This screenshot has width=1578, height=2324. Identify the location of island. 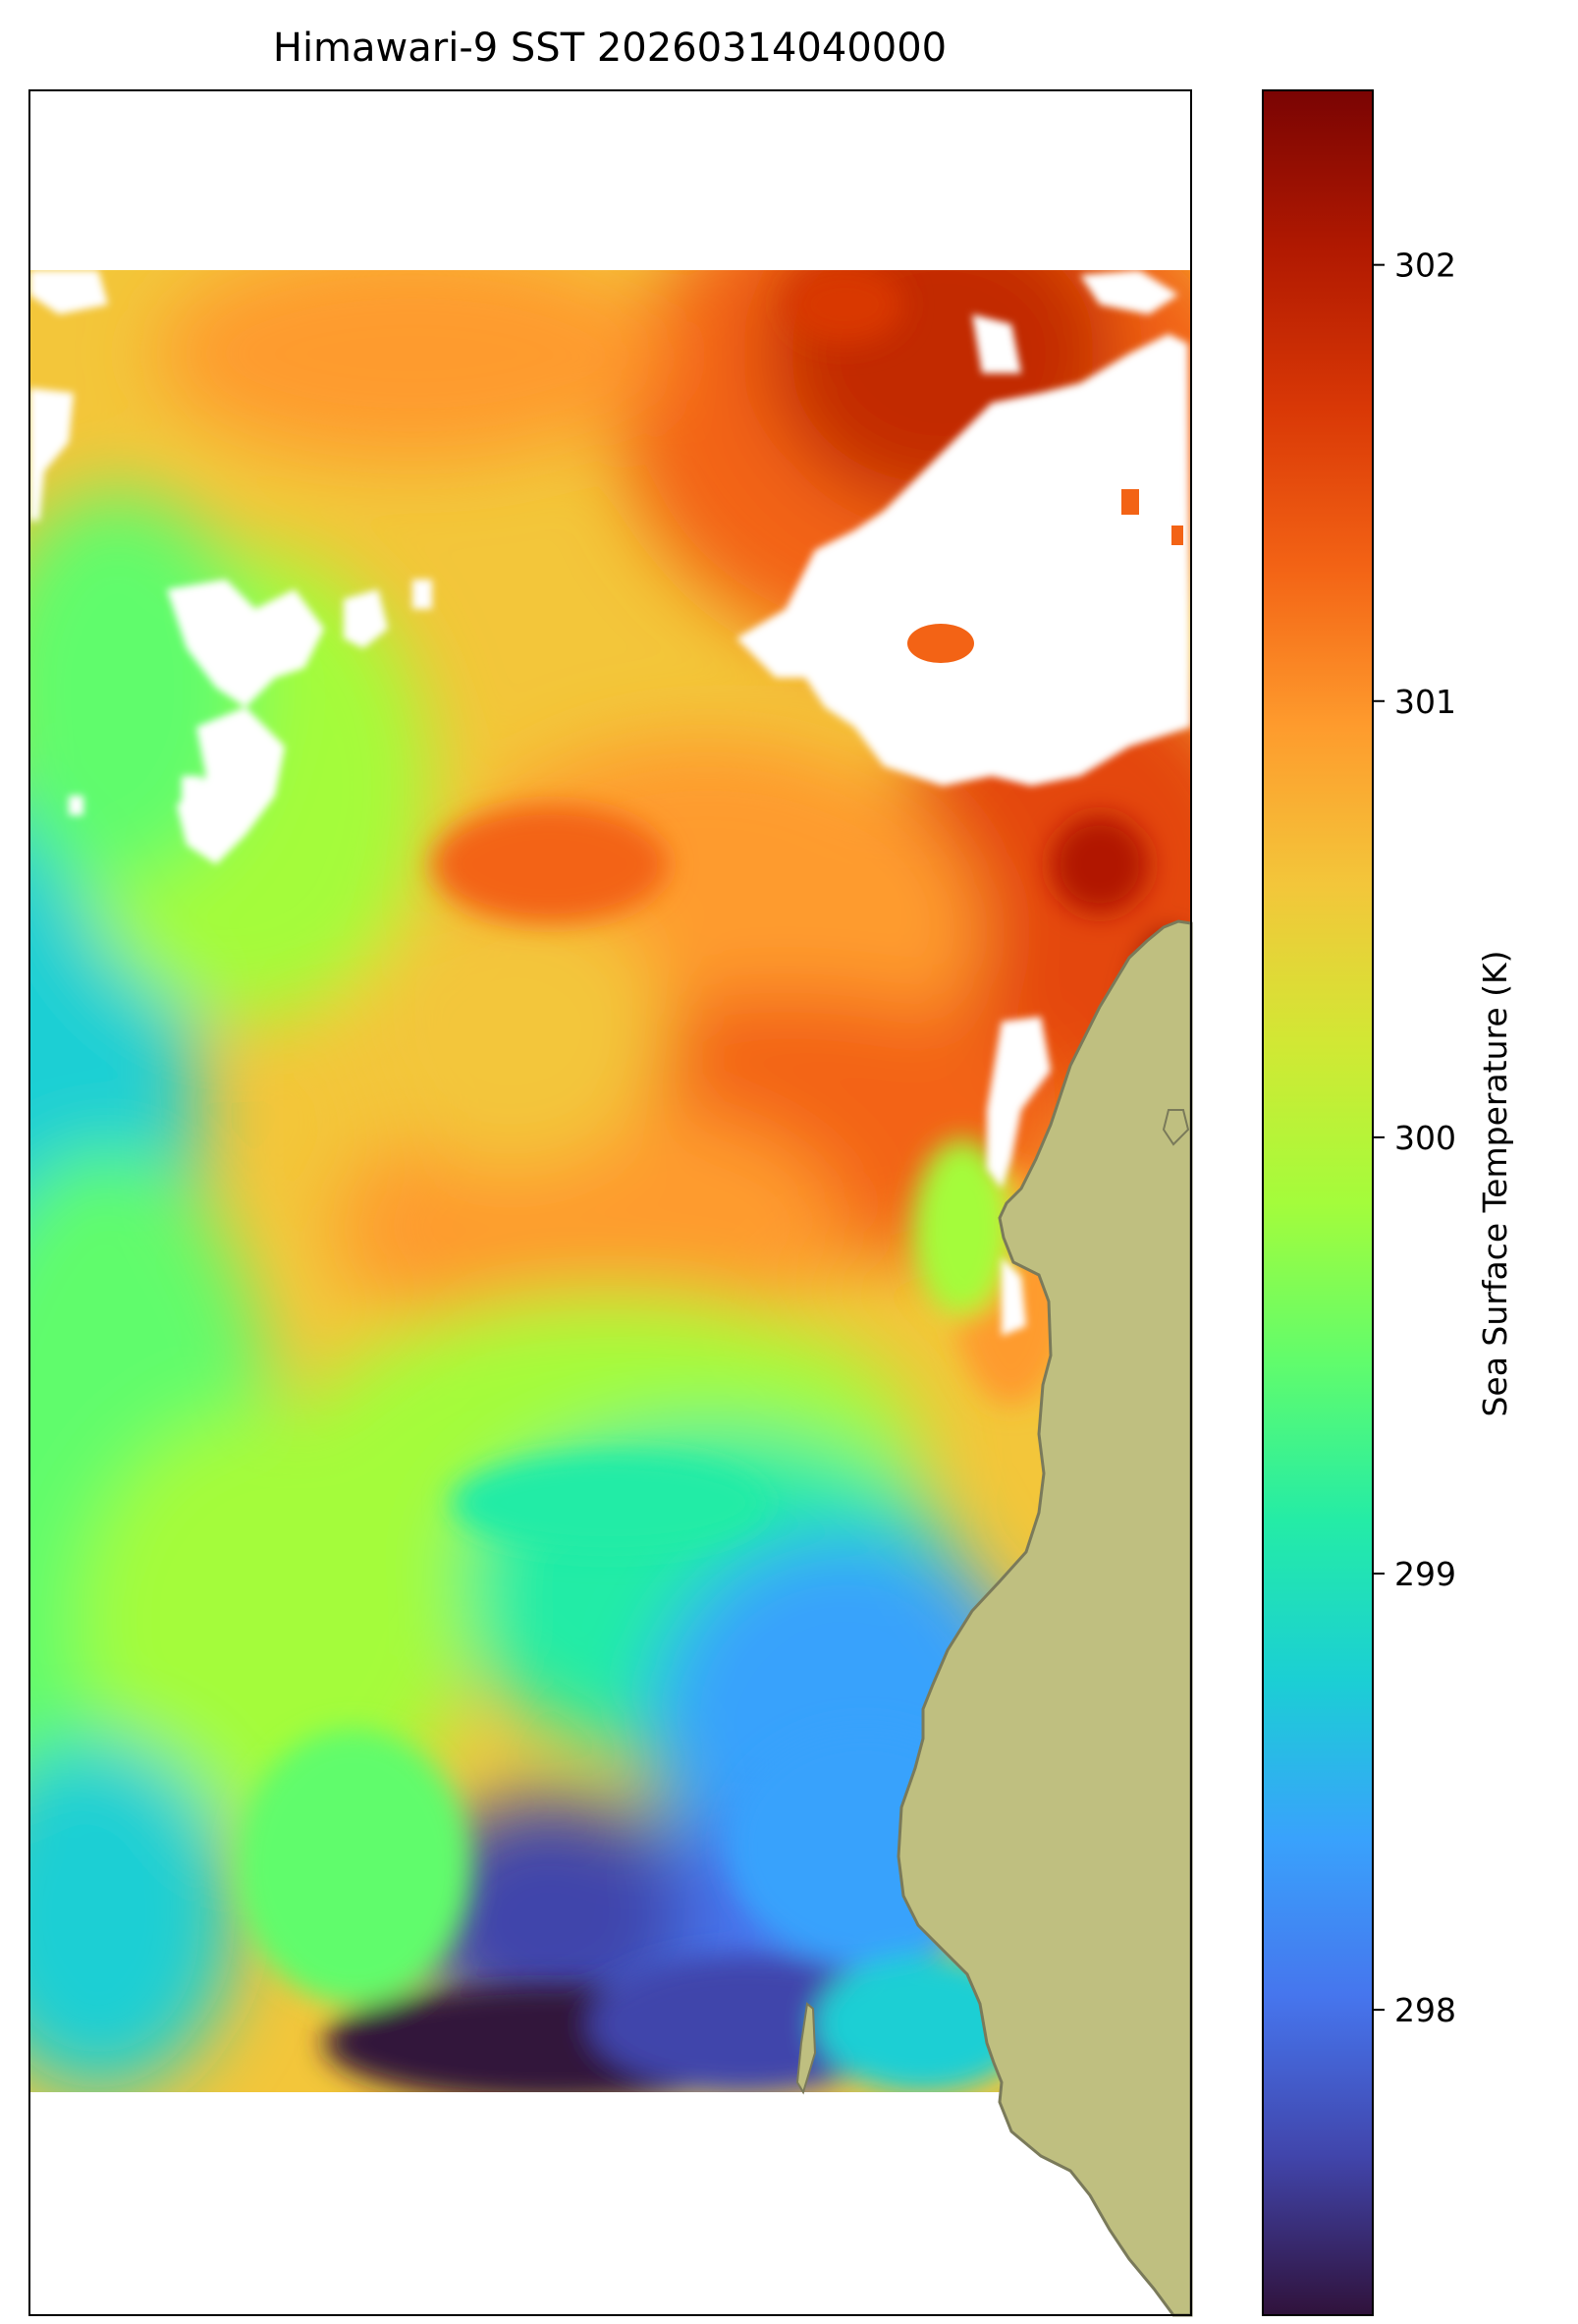
(1176, 1127).